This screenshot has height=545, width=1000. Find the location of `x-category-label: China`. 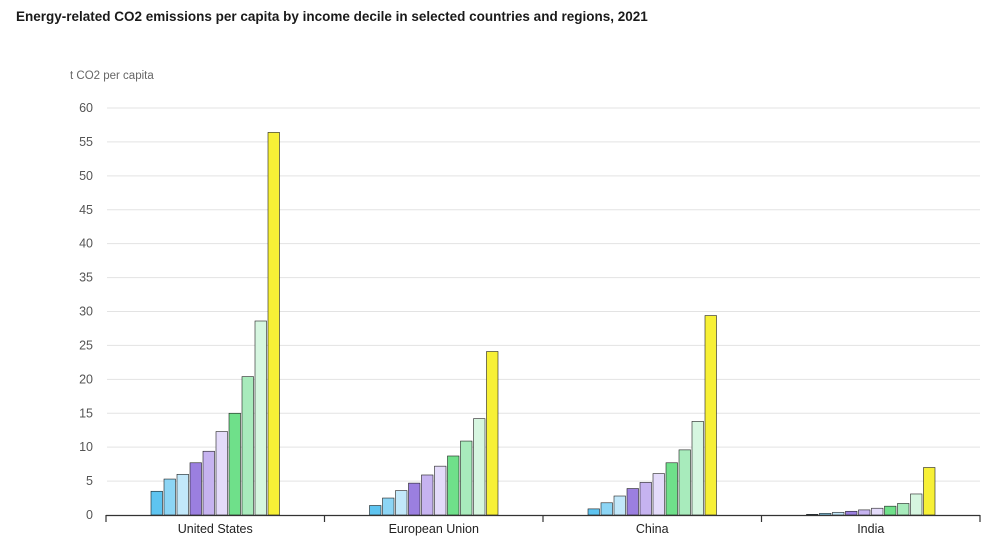

x-category-label: China is located at coordinates (652, 529).